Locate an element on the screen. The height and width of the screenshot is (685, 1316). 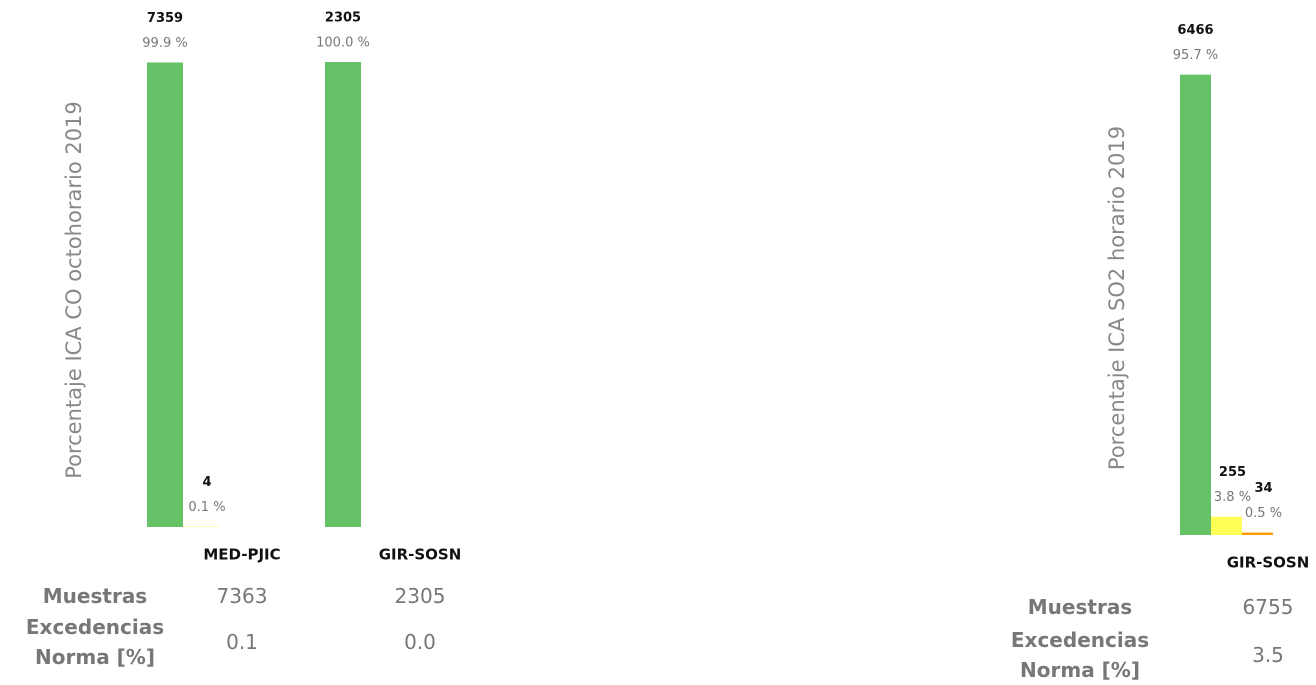
percent-label: 0.1 % is located at coordinates (206, 507).